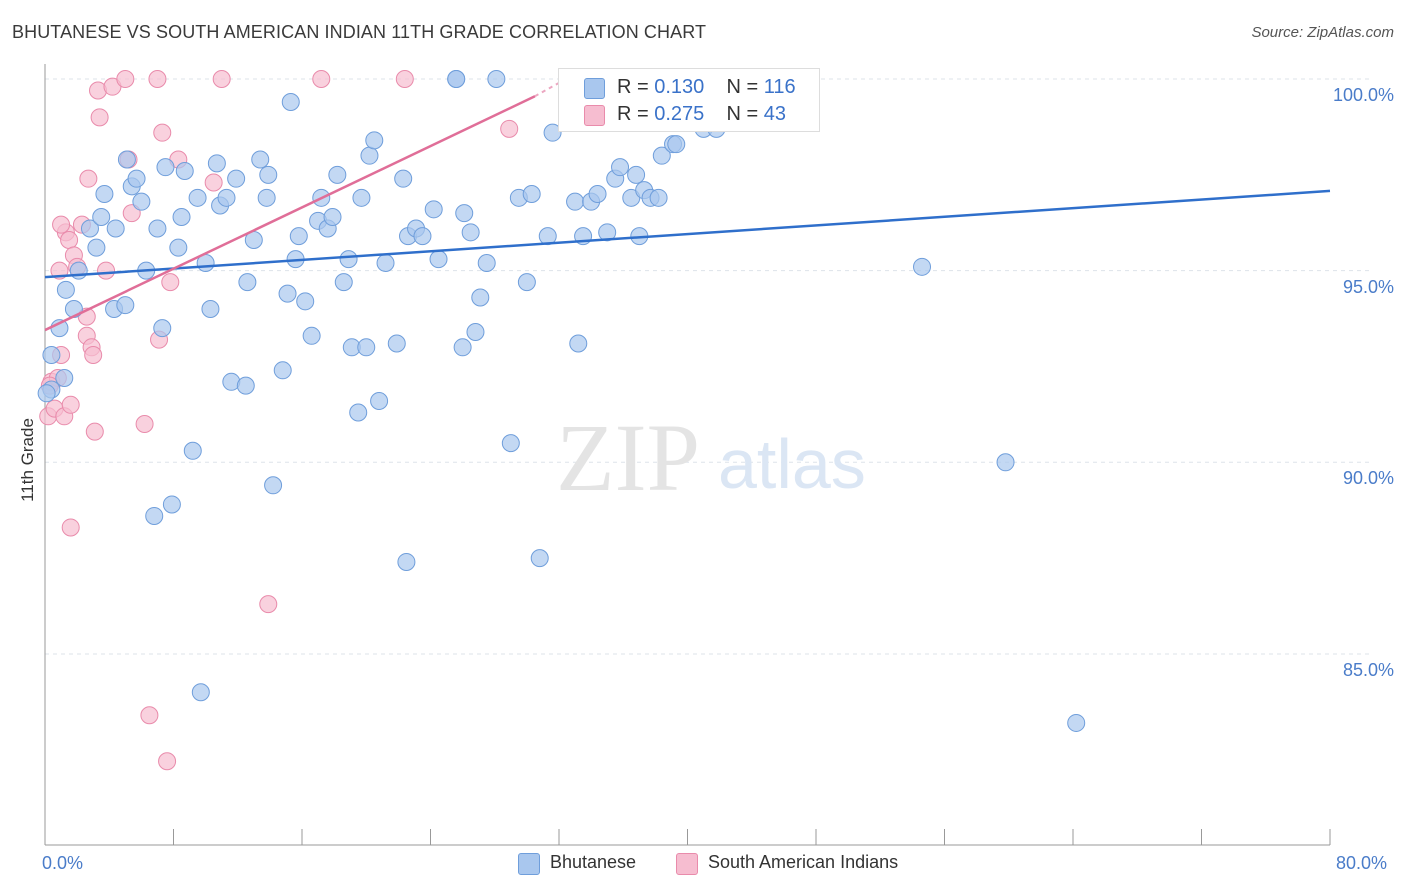 This screenshot has height=892, width=1406. I want to click on r-value: 0.130, so click(679, 87).